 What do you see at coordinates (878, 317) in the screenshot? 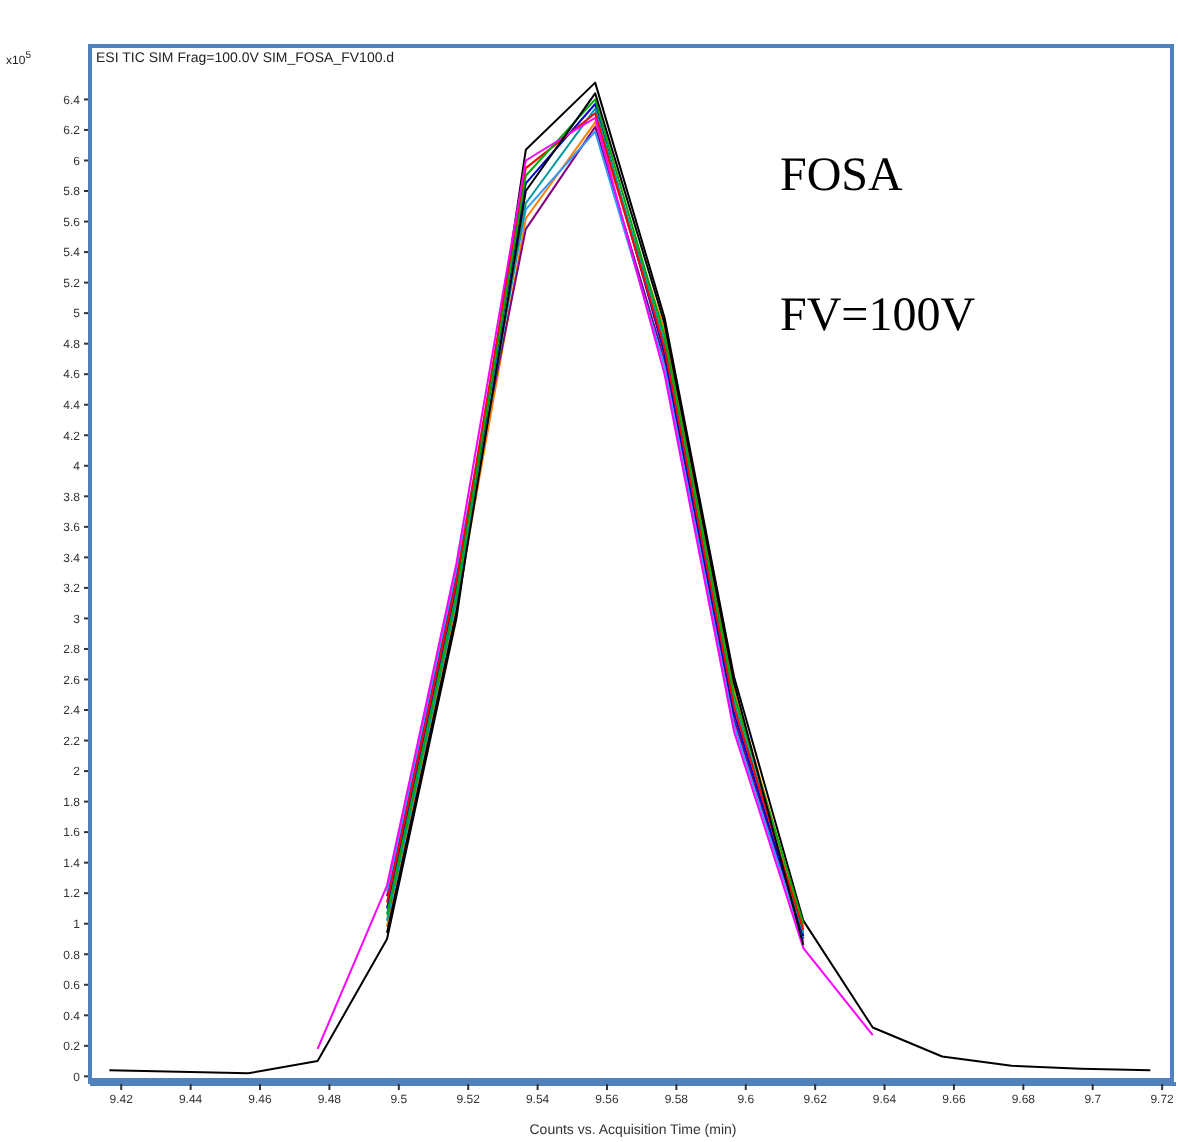
I see `annotation: FV=100V` at bounding box center [878, 317].